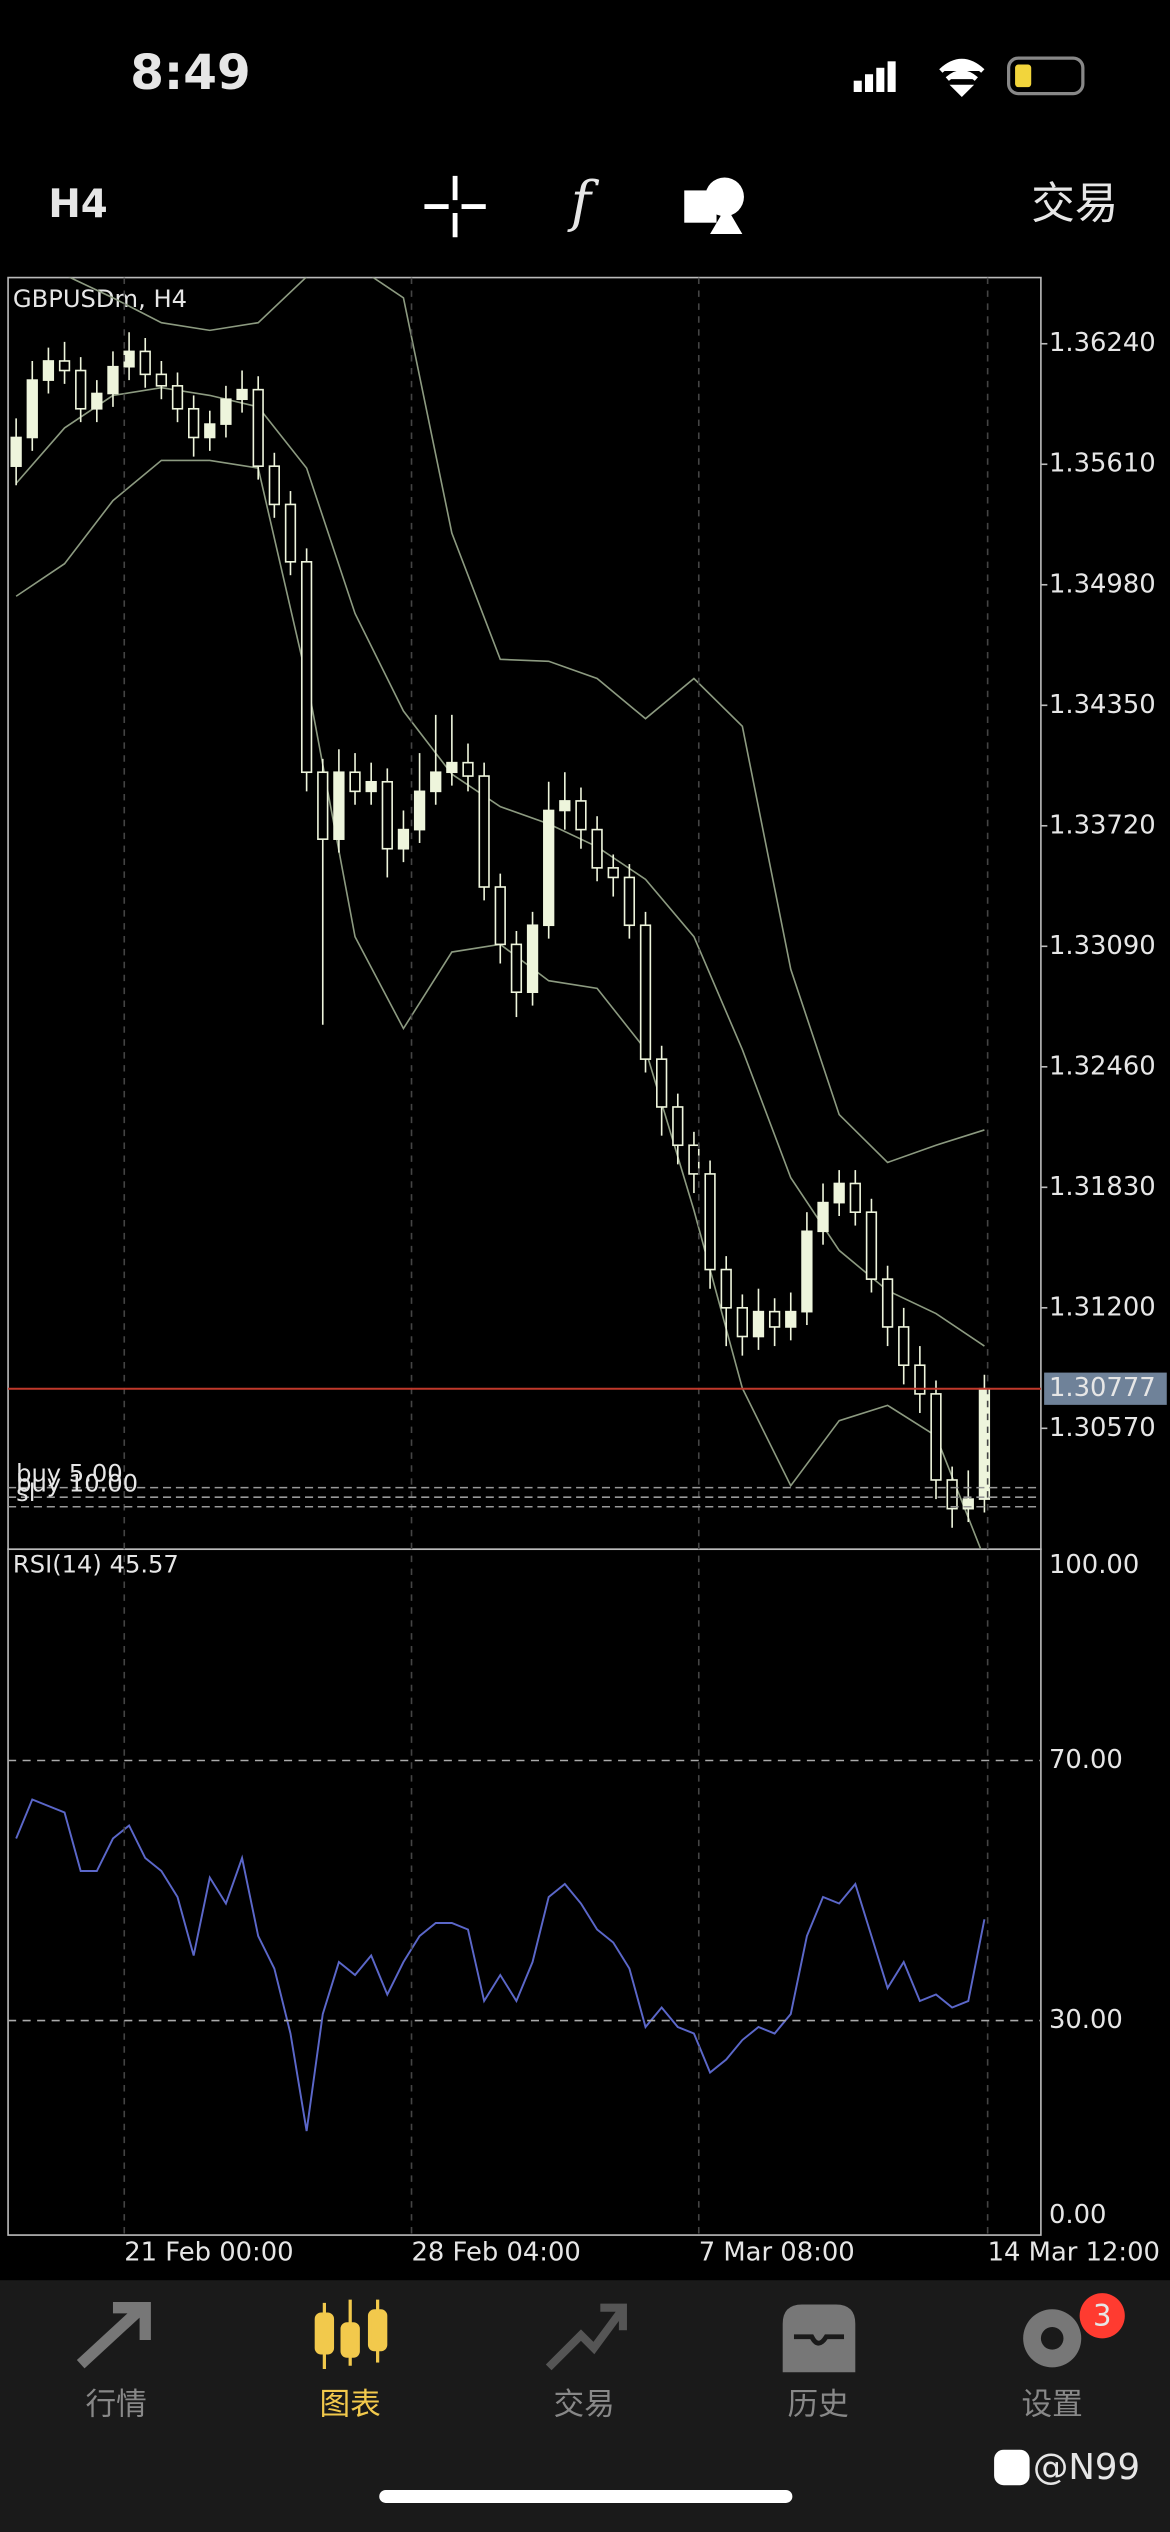 This screenshot has width=1170, height=2532. Describe the element at coordinates (1052, 2405) in the screenshot. I see `tab-label: 设置` at that location.